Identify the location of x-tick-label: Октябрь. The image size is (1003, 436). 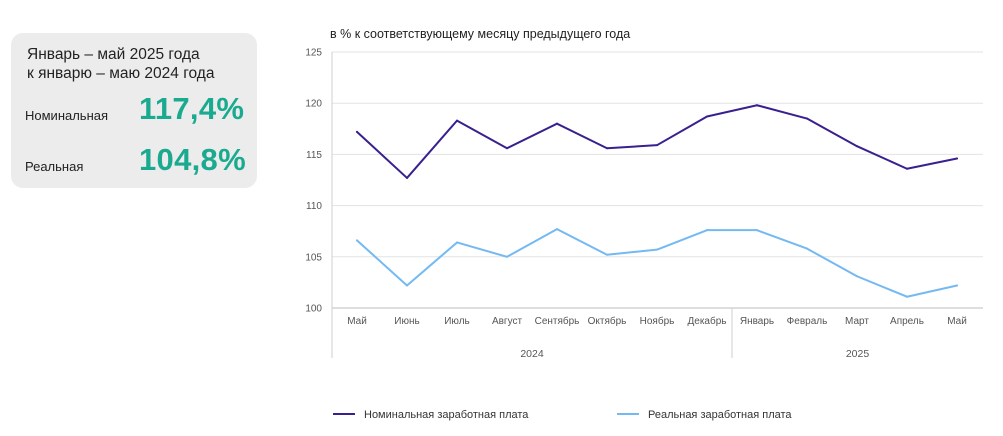
(607, 321).